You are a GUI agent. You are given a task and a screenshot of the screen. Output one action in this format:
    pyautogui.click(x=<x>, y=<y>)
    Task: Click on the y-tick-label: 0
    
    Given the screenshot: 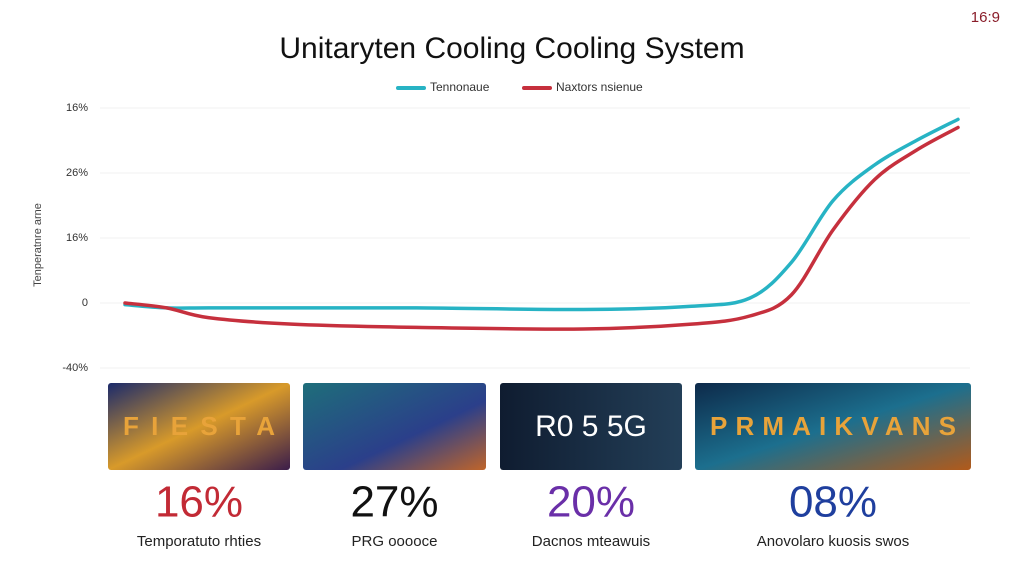 What is the action you would take?
    pyautogui.click(x=85, y=303)
    